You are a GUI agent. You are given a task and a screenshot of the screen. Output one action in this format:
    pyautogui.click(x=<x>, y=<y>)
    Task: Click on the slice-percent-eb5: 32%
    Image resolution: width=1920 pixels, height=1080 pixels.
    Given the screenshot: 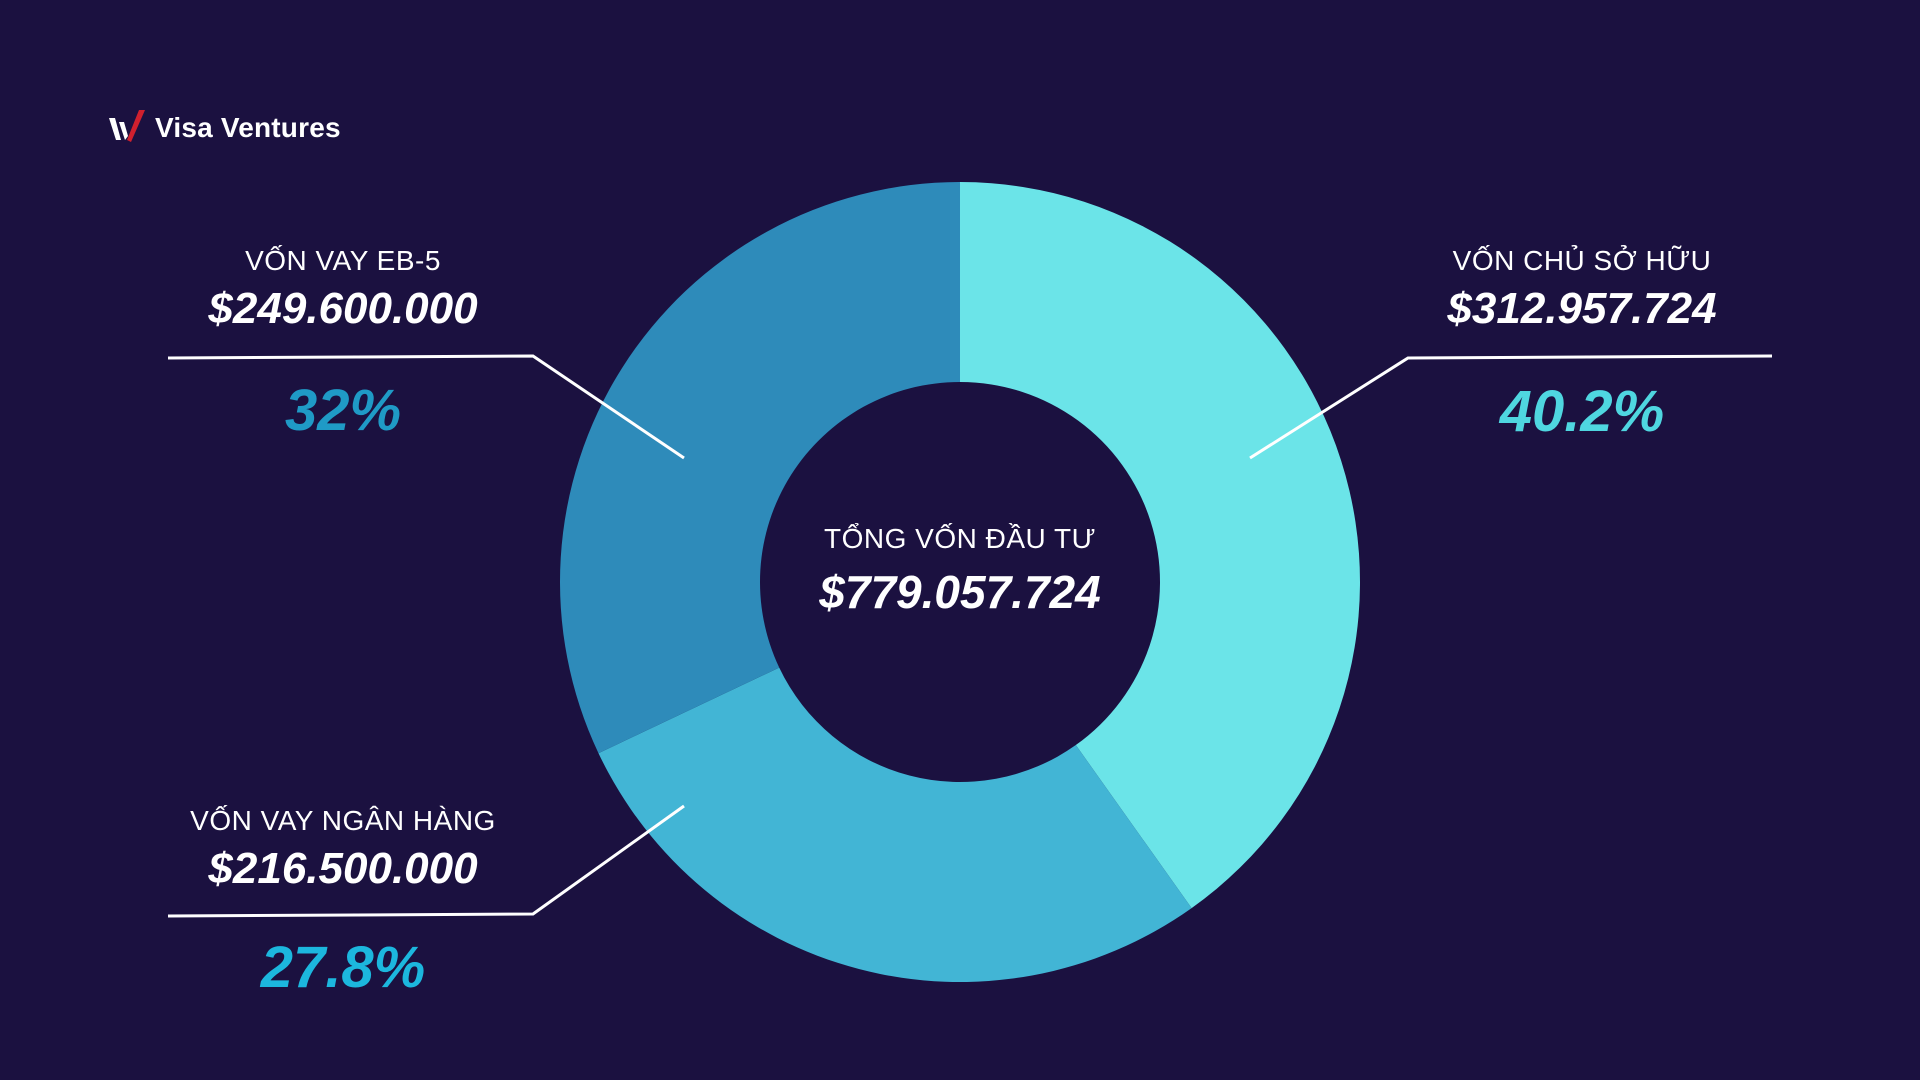 What is the action you would take?
    pyautogui.click(x=343, y=410)
    